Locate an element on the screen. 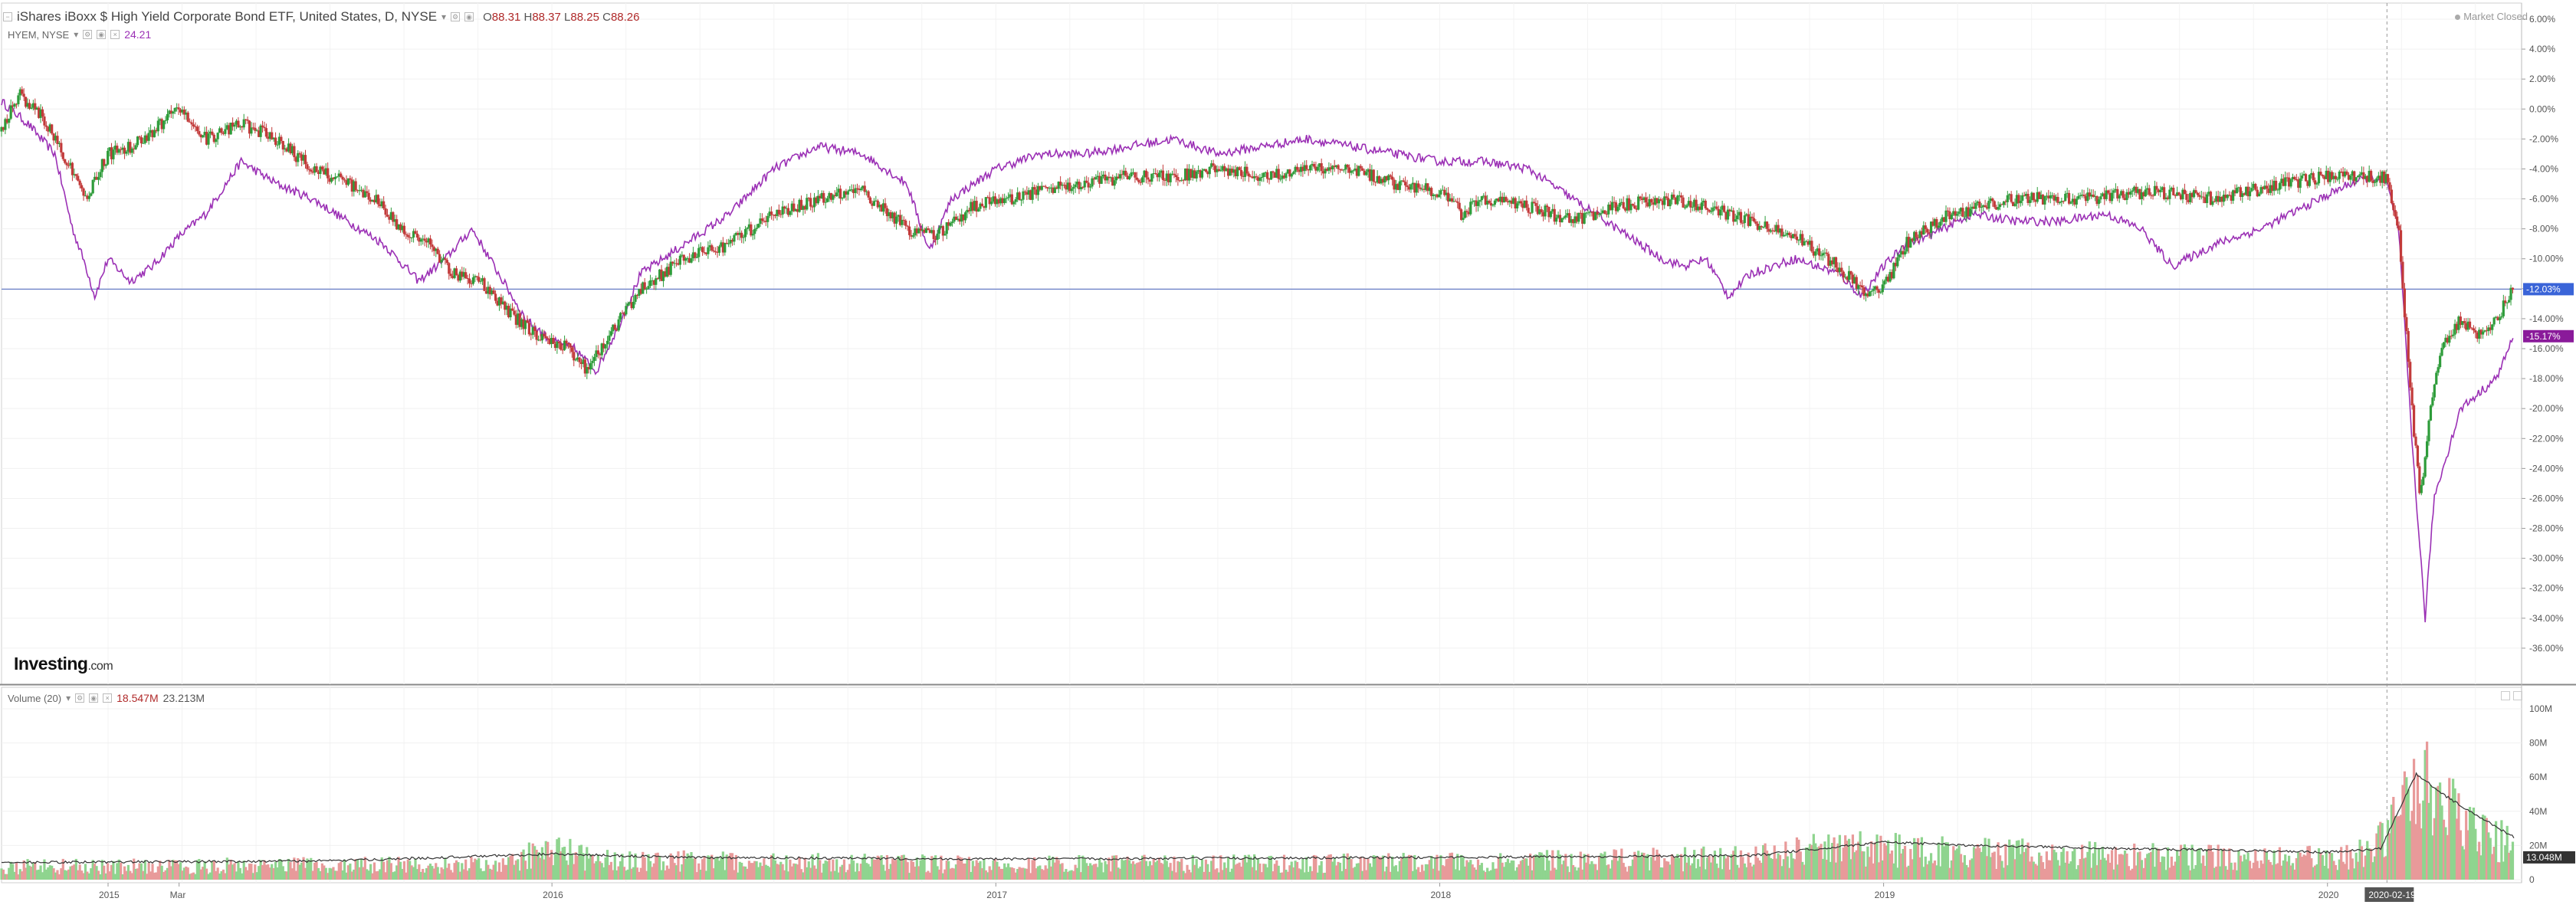 The height and width of the screenshot is (908, 2576). volume-last-tag-bg is located at coordinates (2549, 858).